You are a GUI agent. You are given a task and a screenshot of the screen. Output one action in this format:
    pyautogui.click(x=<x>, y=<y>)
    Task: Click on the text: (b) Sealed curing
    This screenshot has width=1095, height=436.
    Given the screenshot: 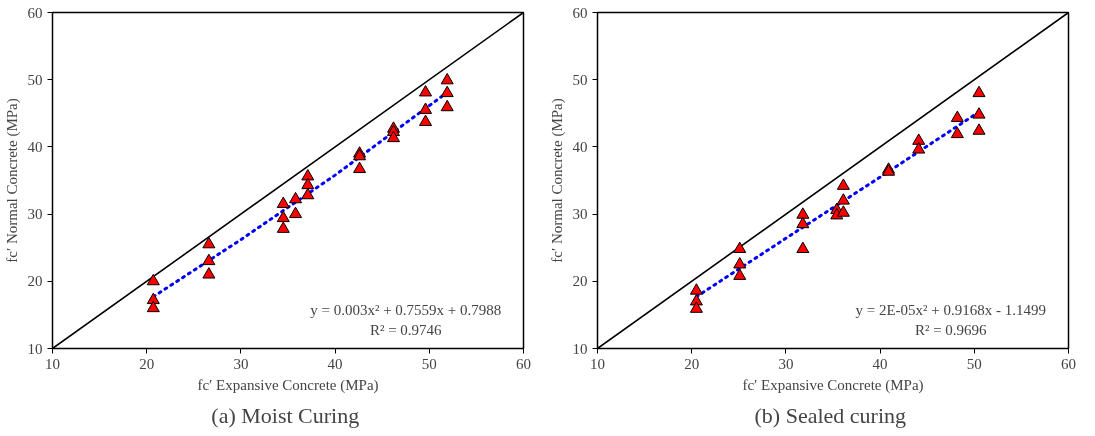 What is the action you would take?
    pyautogui.click(x=830, y=415)
    